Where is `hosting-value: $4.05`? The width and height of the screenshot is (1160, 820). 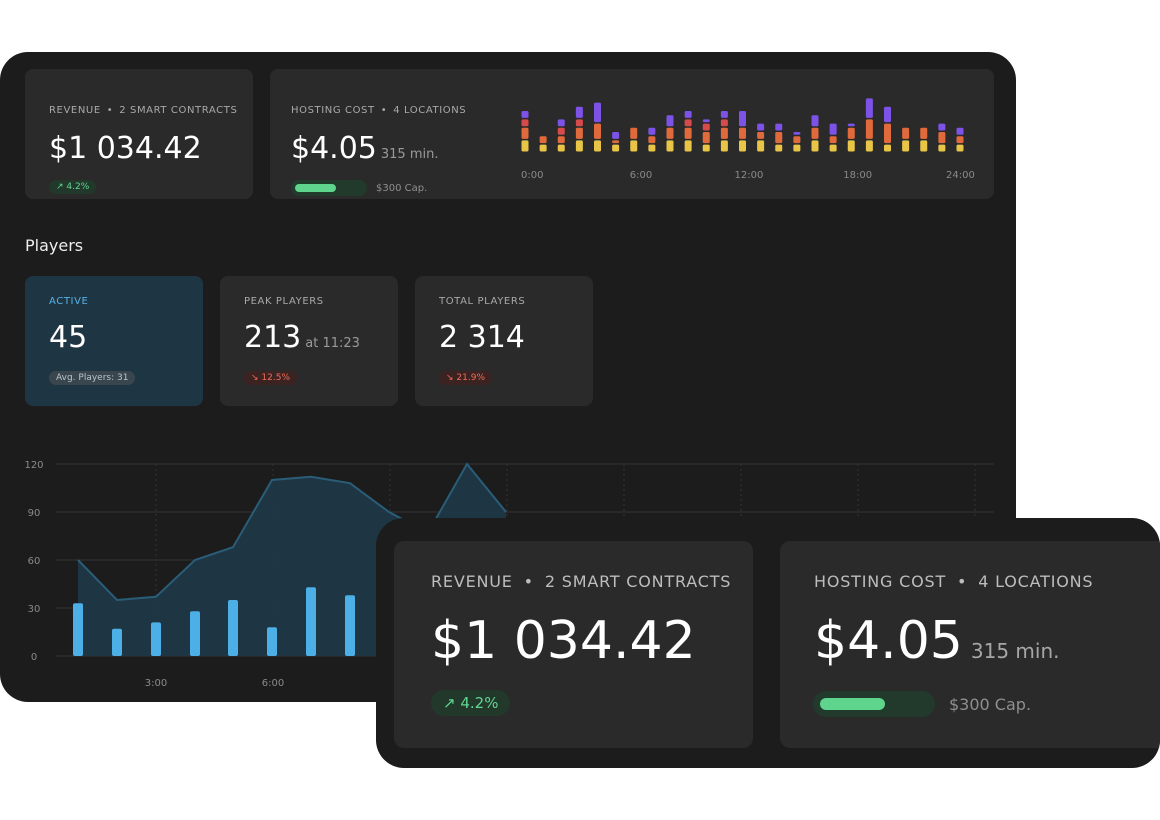
hosting-value: $4.05 is located at coordinates (334, 148).